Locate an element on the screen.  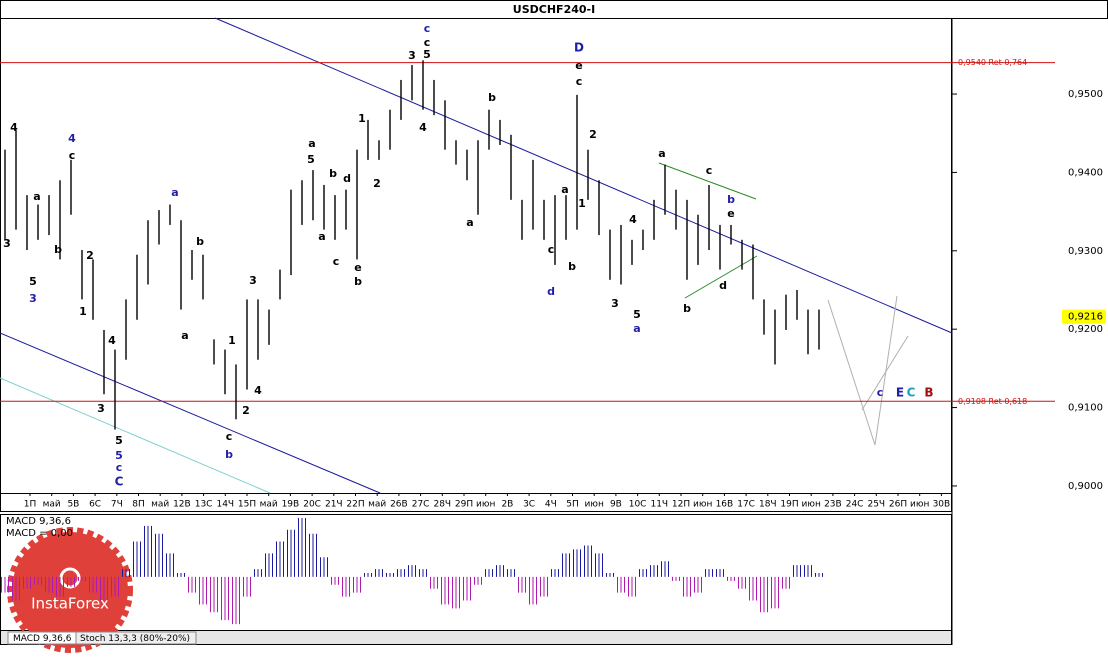
tab-label: Stoch 13,3,3 (80%-20%) is located at coordinates (135, 639).